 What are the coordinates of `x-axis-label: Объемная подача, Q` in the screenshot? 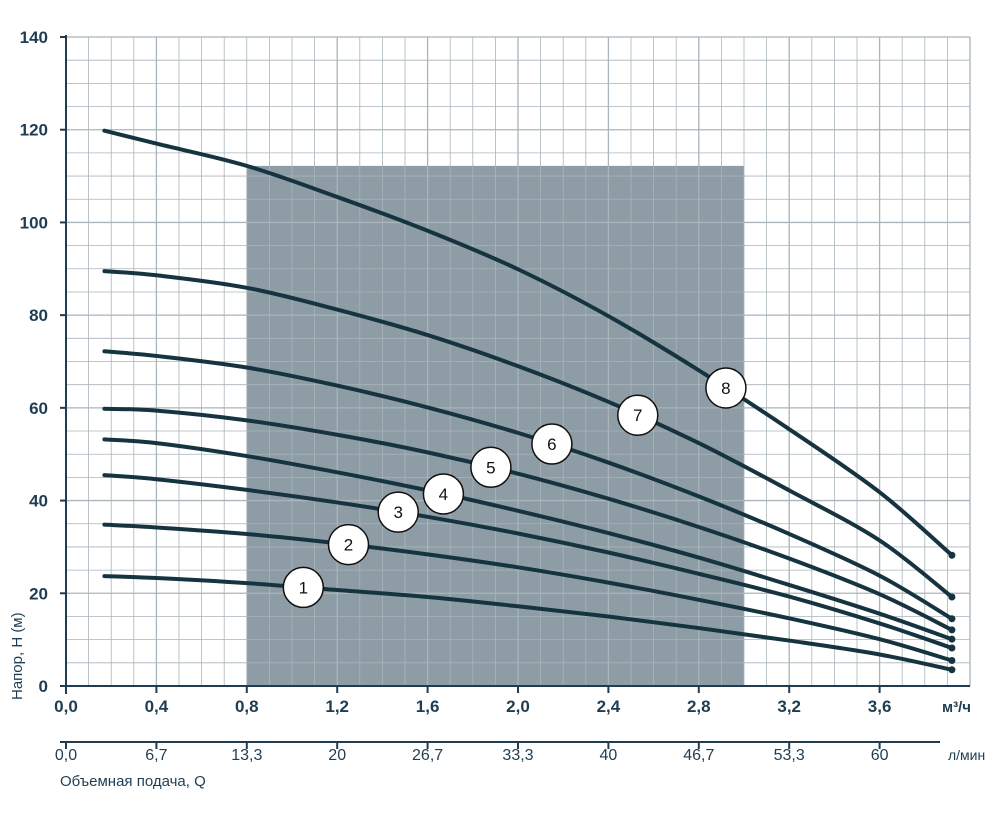 It's located at (133, 781).